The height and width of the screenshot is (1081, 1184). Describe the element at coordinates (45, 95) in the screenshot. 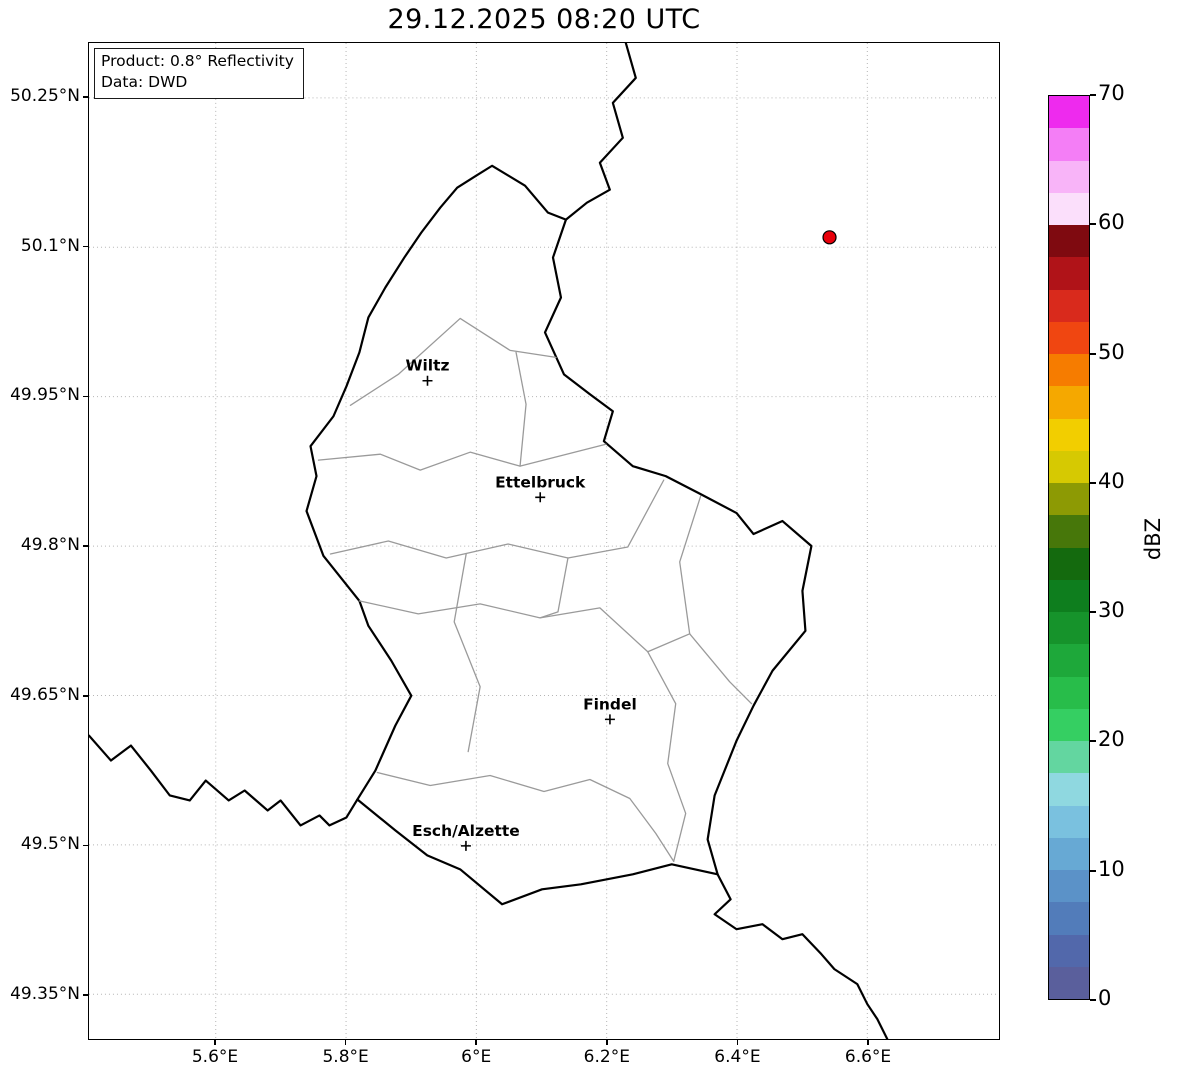

I see `y-tick-label: 50.25°N` at that location.